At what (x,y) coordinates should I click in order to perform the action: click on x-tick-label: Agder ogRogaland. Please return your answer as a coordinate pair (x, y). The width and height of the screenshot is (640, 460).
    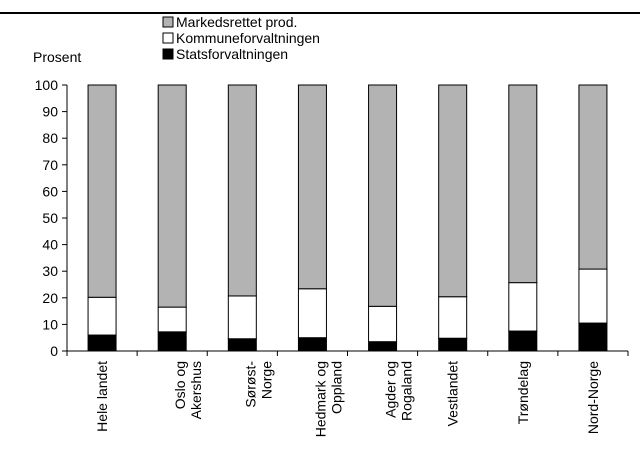
    Looking at the image, I should click on (399, 391).